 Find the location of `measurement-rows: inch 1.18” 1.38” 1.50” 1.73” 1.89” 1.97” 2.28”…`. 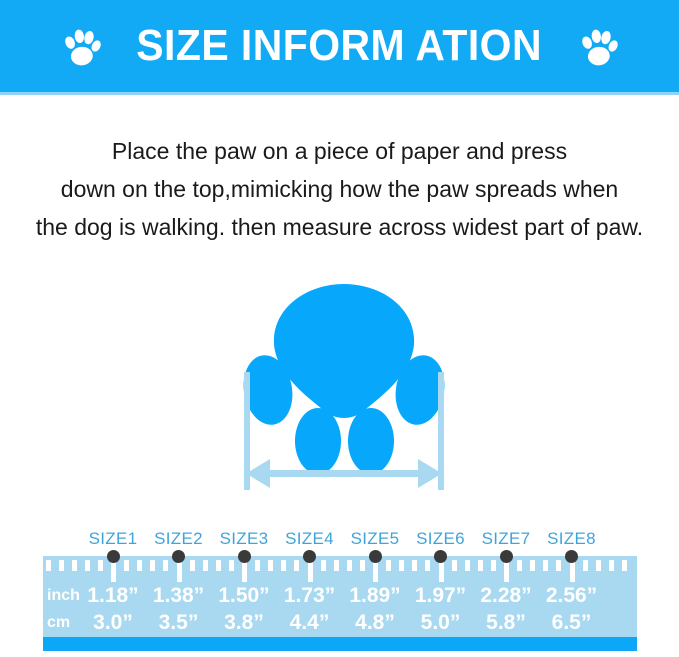

measurement-rows: inch 1.18” 1.38” 1.50” 1.73” 1.89” 1.97” 2.28”… is located at coordinates (340, 609).